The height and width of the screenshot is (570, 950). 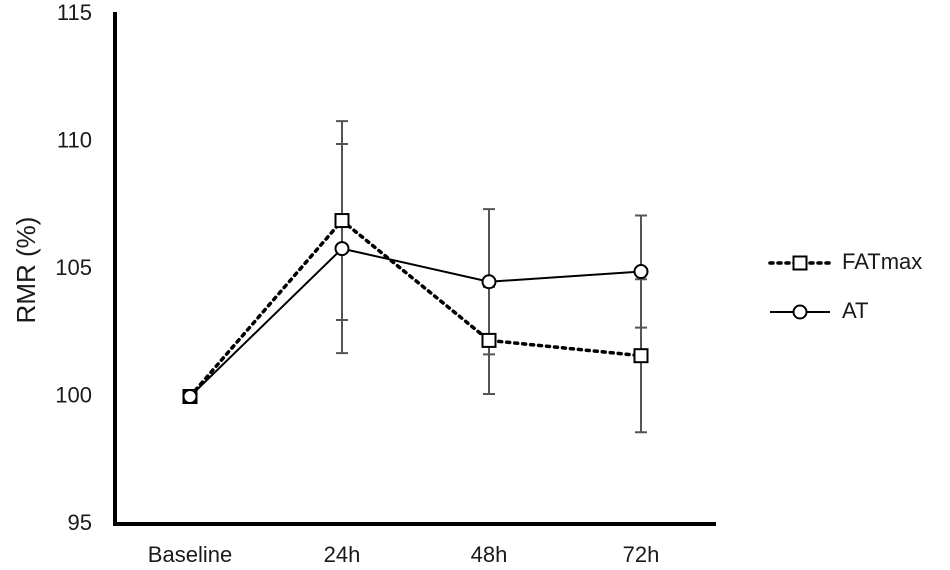 I want to click on legend-label: FATmax, so click(x=882, y=261).